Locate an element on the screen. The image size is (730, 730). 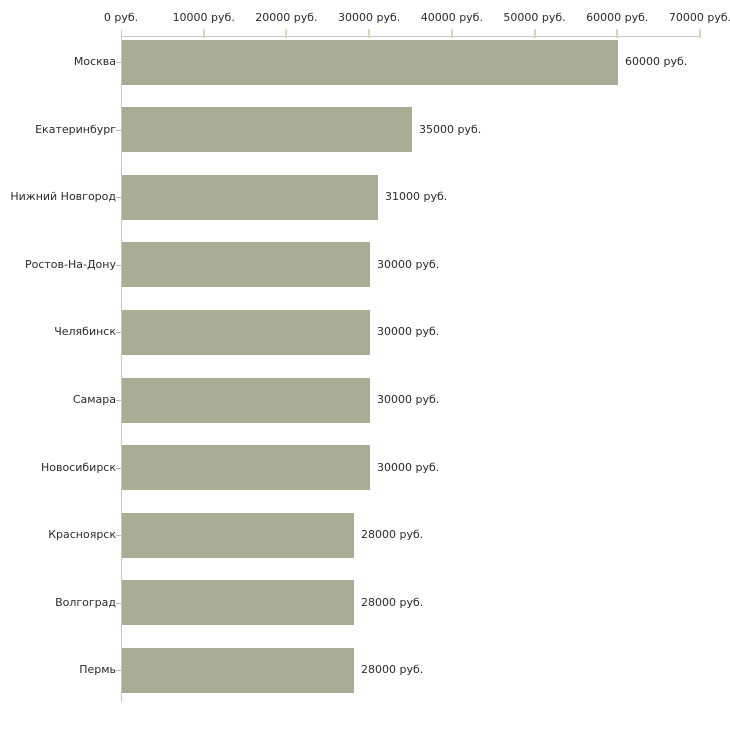
category-label: Ростов-На-Дону is located at coordinates (70, 264).